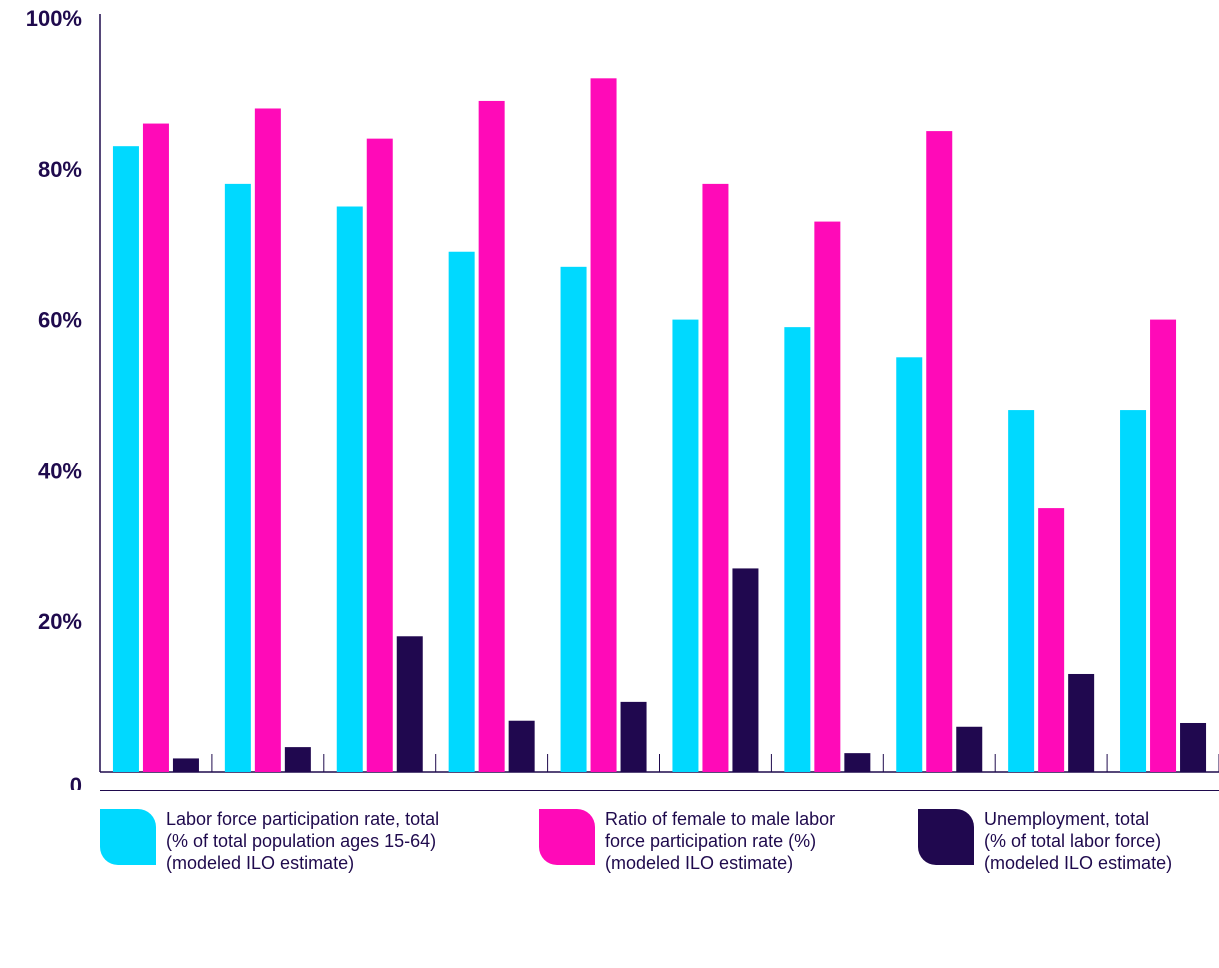 The width and height of the screenshot is (1219, 968). Describe the element at coordinates (155, 447) in the screenshot. I see `bar-female-male-ratio-ethiopia` at that location.